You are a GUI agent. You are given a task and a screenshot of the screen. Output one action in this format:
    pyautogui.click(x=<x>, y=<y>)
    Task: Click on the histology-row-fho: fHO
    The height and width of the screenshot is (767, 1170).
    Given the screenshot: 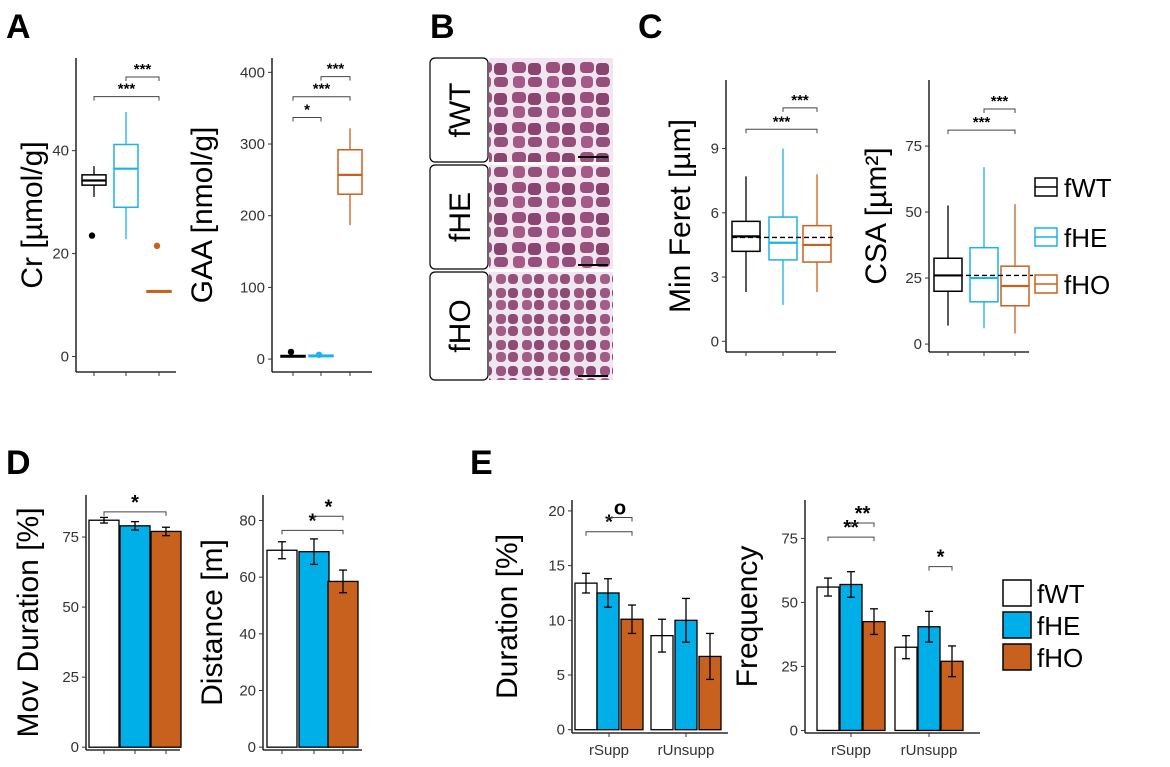 What is the action you would take?
    pyautogui.click(x=521, y=326)
    